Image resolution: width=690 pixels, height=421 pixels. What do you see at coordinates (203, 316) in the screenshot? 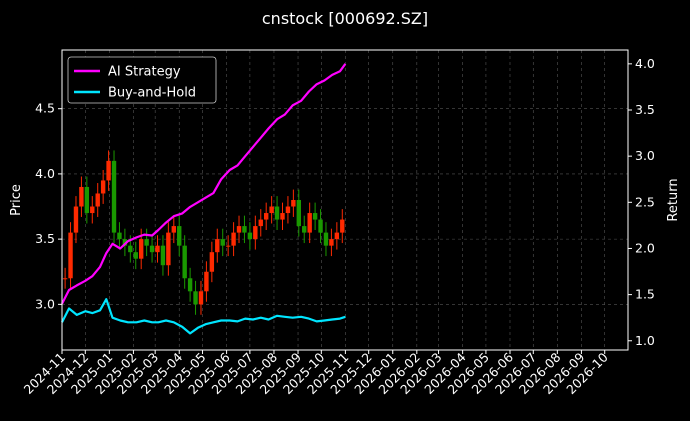
I see `series-line-buy-and-hold` at bounding box center [203, 316].